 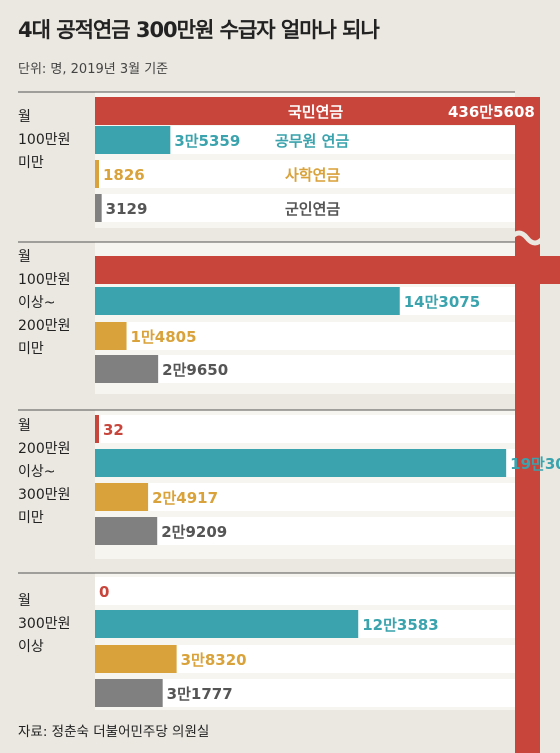 I want to click on value-label: 2만4917, so click(x=185, y=498).